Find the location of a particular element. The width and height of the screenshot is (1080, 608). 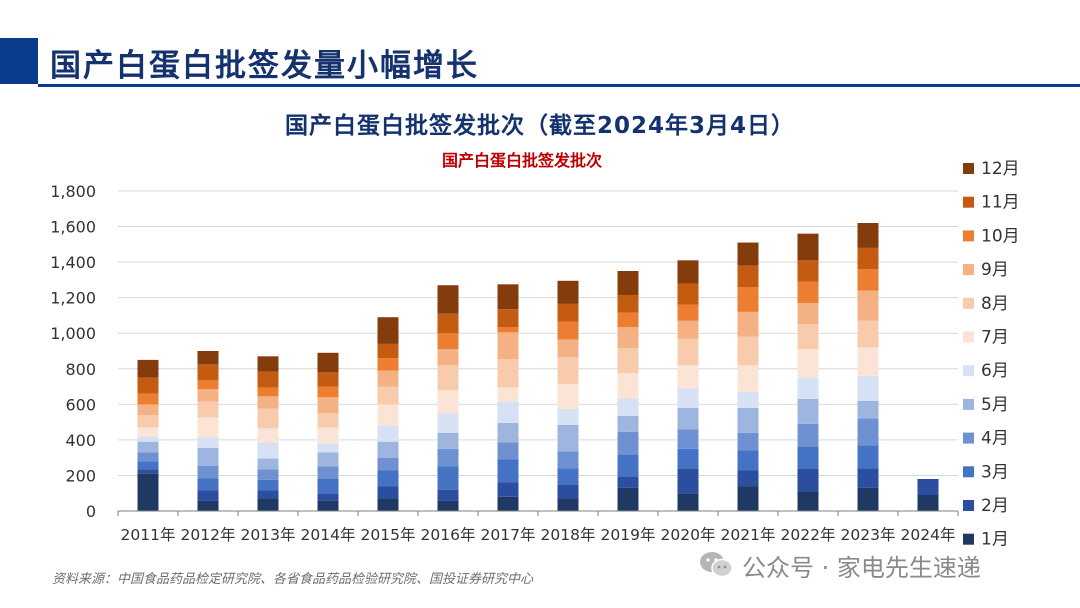

bar-segment-2018年-6月 is located at coordinates (568, 416).